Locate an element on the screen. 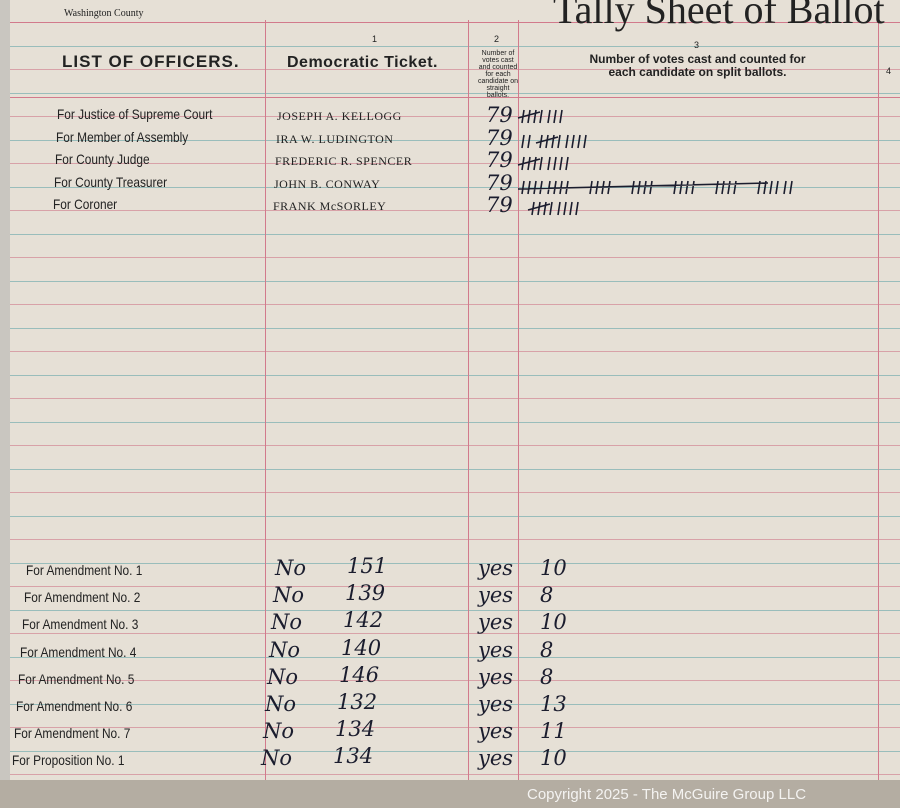 This screenshot has width=900, height=808. county: Washington County is located at coordinates (104, 13).